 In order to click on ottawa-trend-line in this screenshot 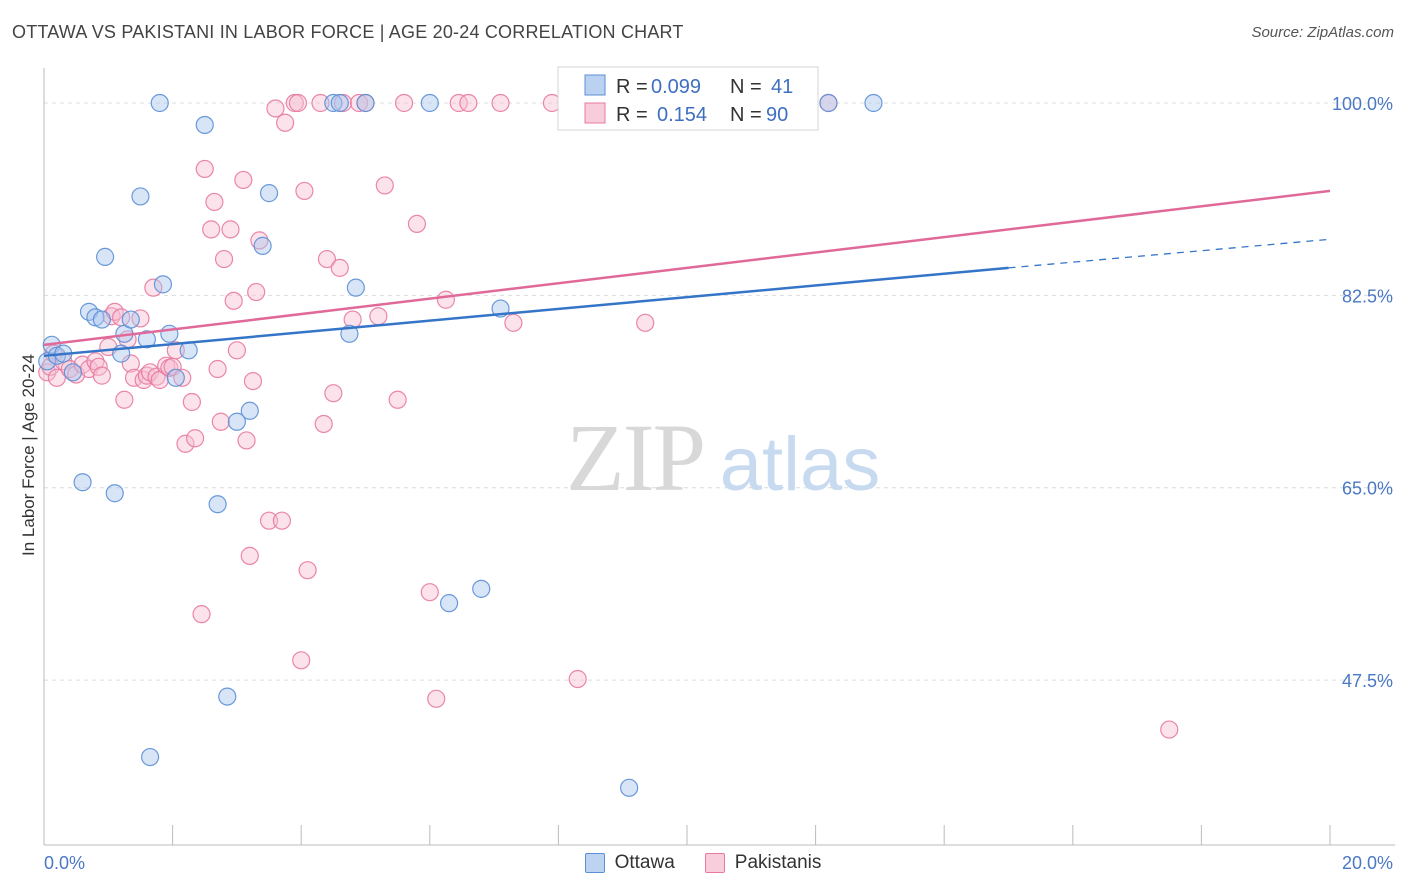, I will do `click(526, 312)`.